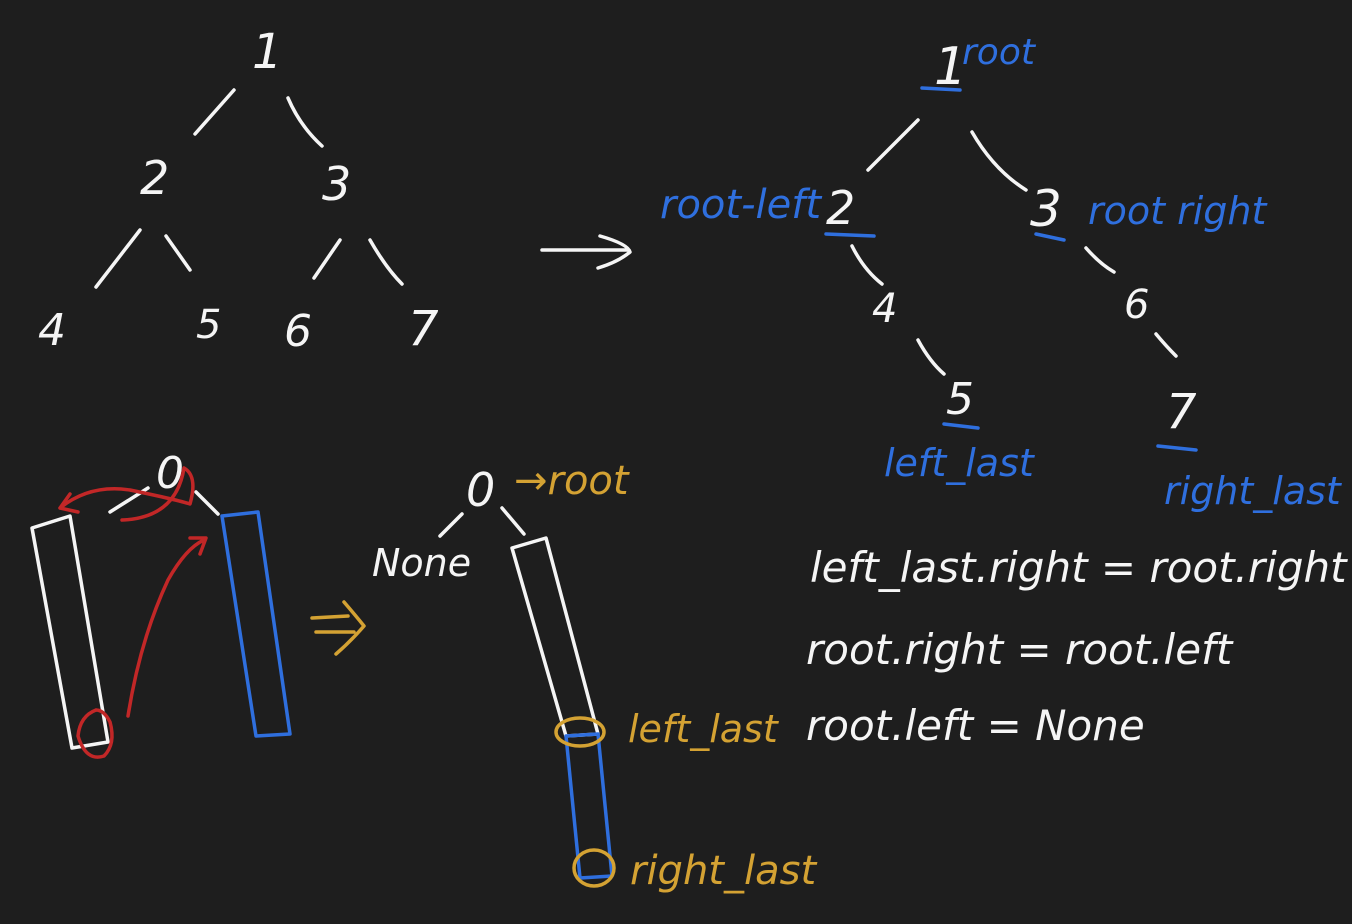  What do you see at coordinates (52, 330) in the screenshot?
I see `tree-node-4: 4` at bounding box center [52, 330].